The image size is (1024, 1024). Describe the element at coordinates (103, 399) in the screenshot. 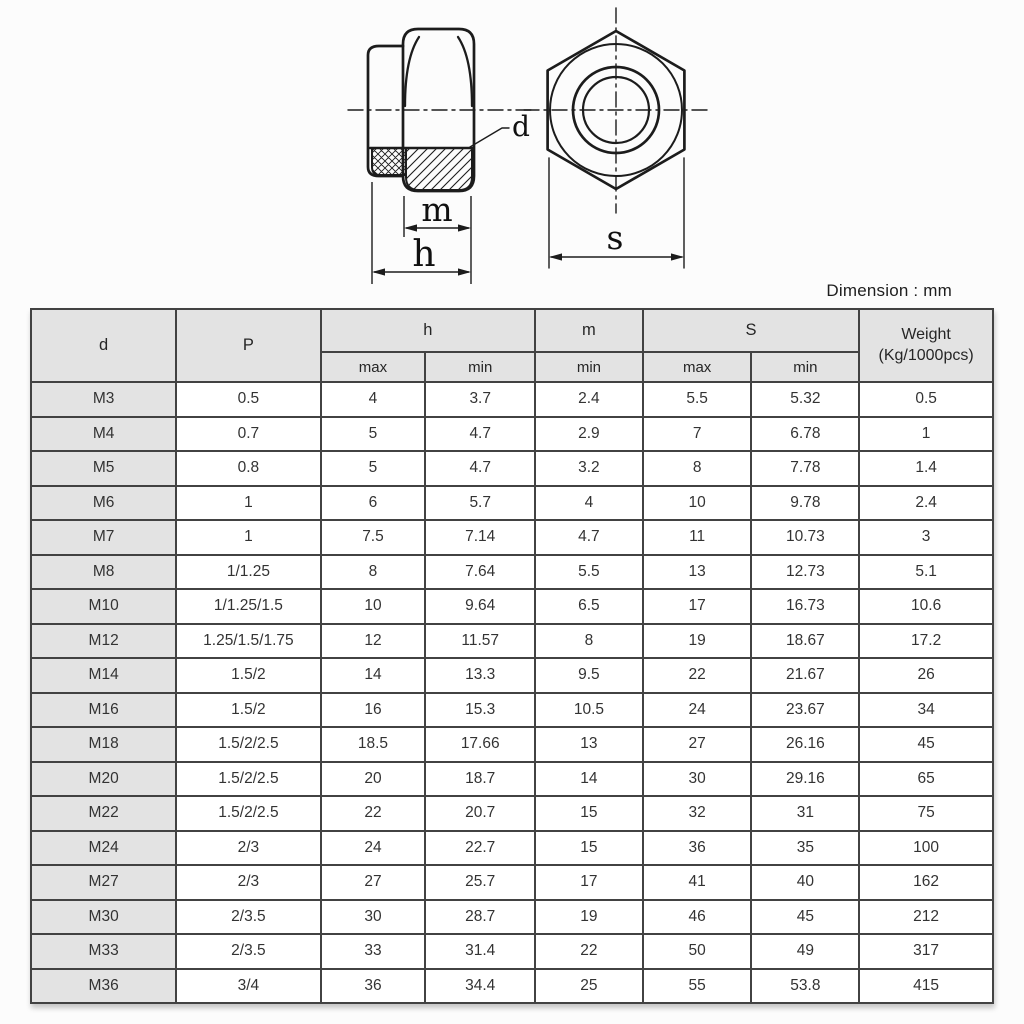

I see `row-size-label: M3` at that location.